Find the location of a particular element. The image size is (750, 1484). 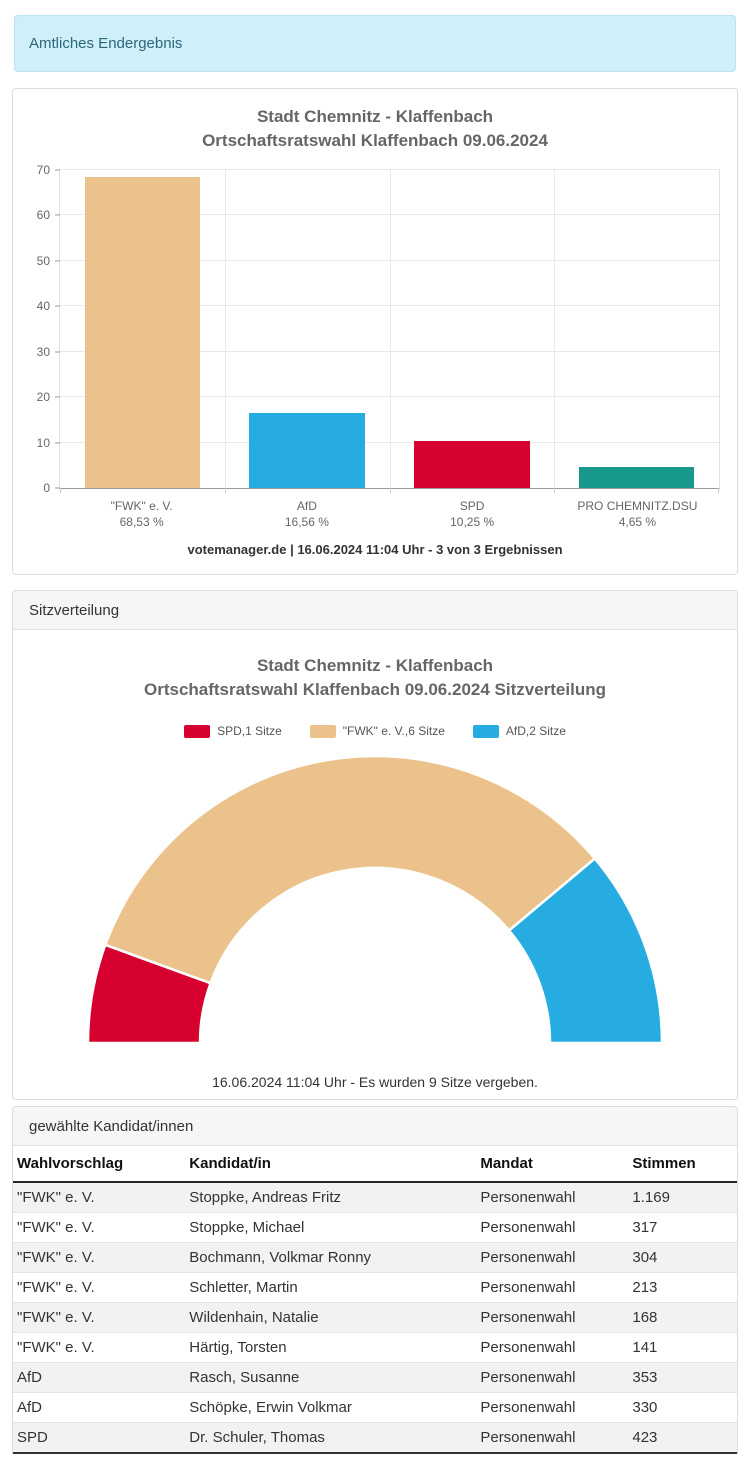

y-axis-tick-label: 20 is located at coordinates (43, 397).